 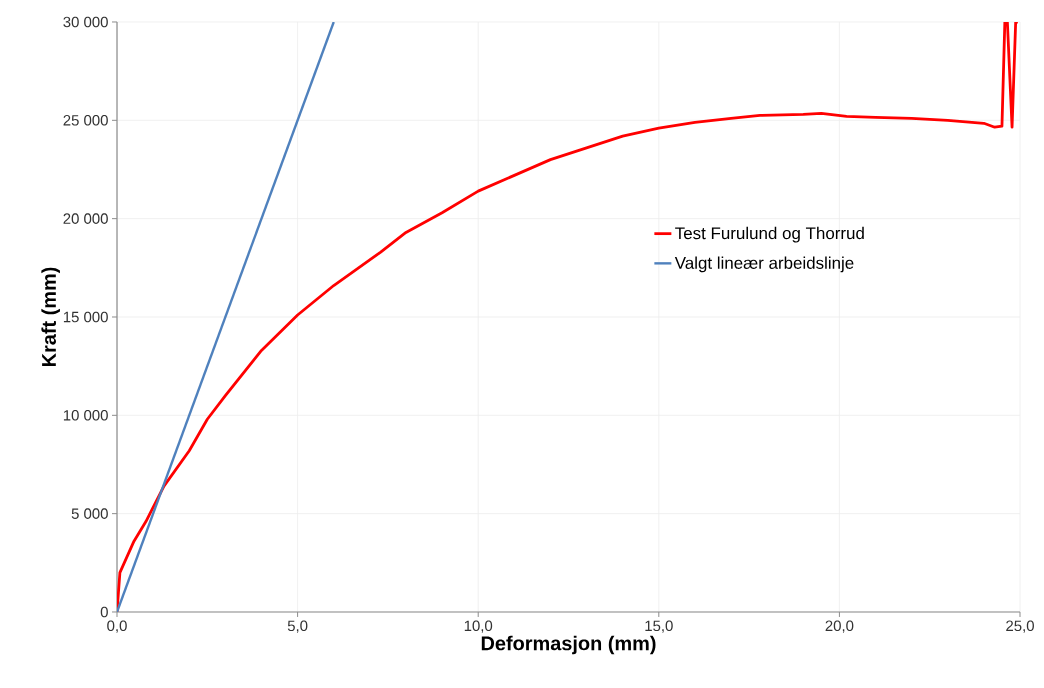 I want to click on y-axis-title: Kraft (mm), so click(x=50, y=317).